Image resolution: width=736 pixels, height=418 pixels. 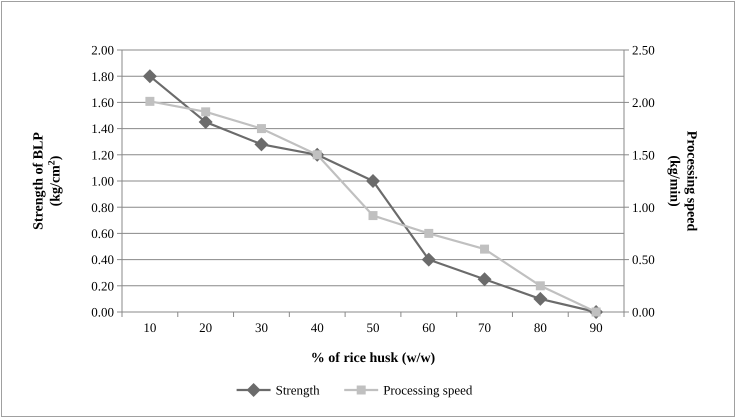 What do you see at coordinates (102, 181) in the screenshot?
I see `y-tick-label: 1.00` at bounding box center [102, 181].